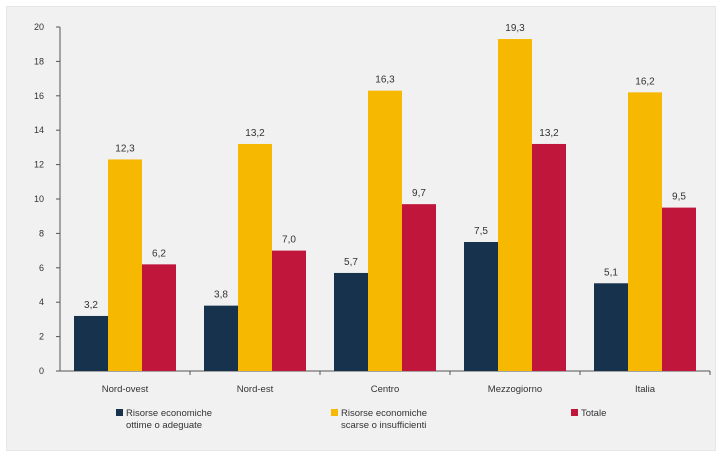  I want to click on data-label: 7,5, so click(481, 231).